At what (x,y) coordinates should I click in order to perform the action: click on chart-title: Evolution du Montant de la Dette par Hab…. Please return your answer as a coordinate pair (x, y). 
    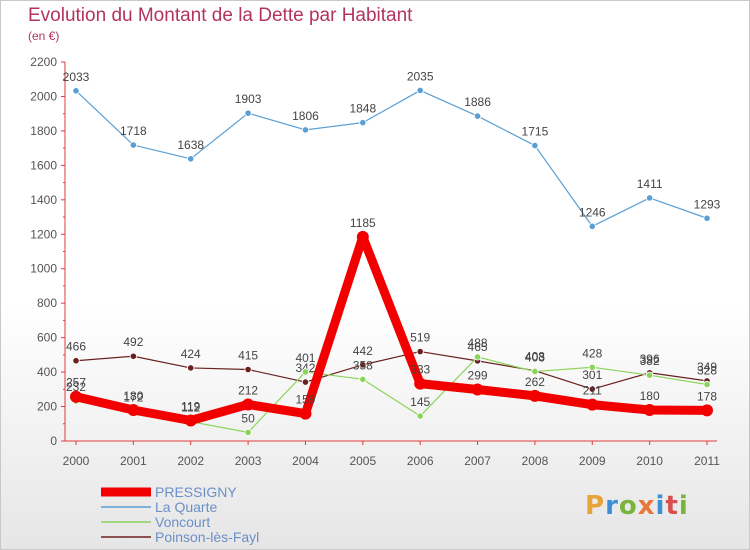
    Looking at the image, I should click on (220, 15).